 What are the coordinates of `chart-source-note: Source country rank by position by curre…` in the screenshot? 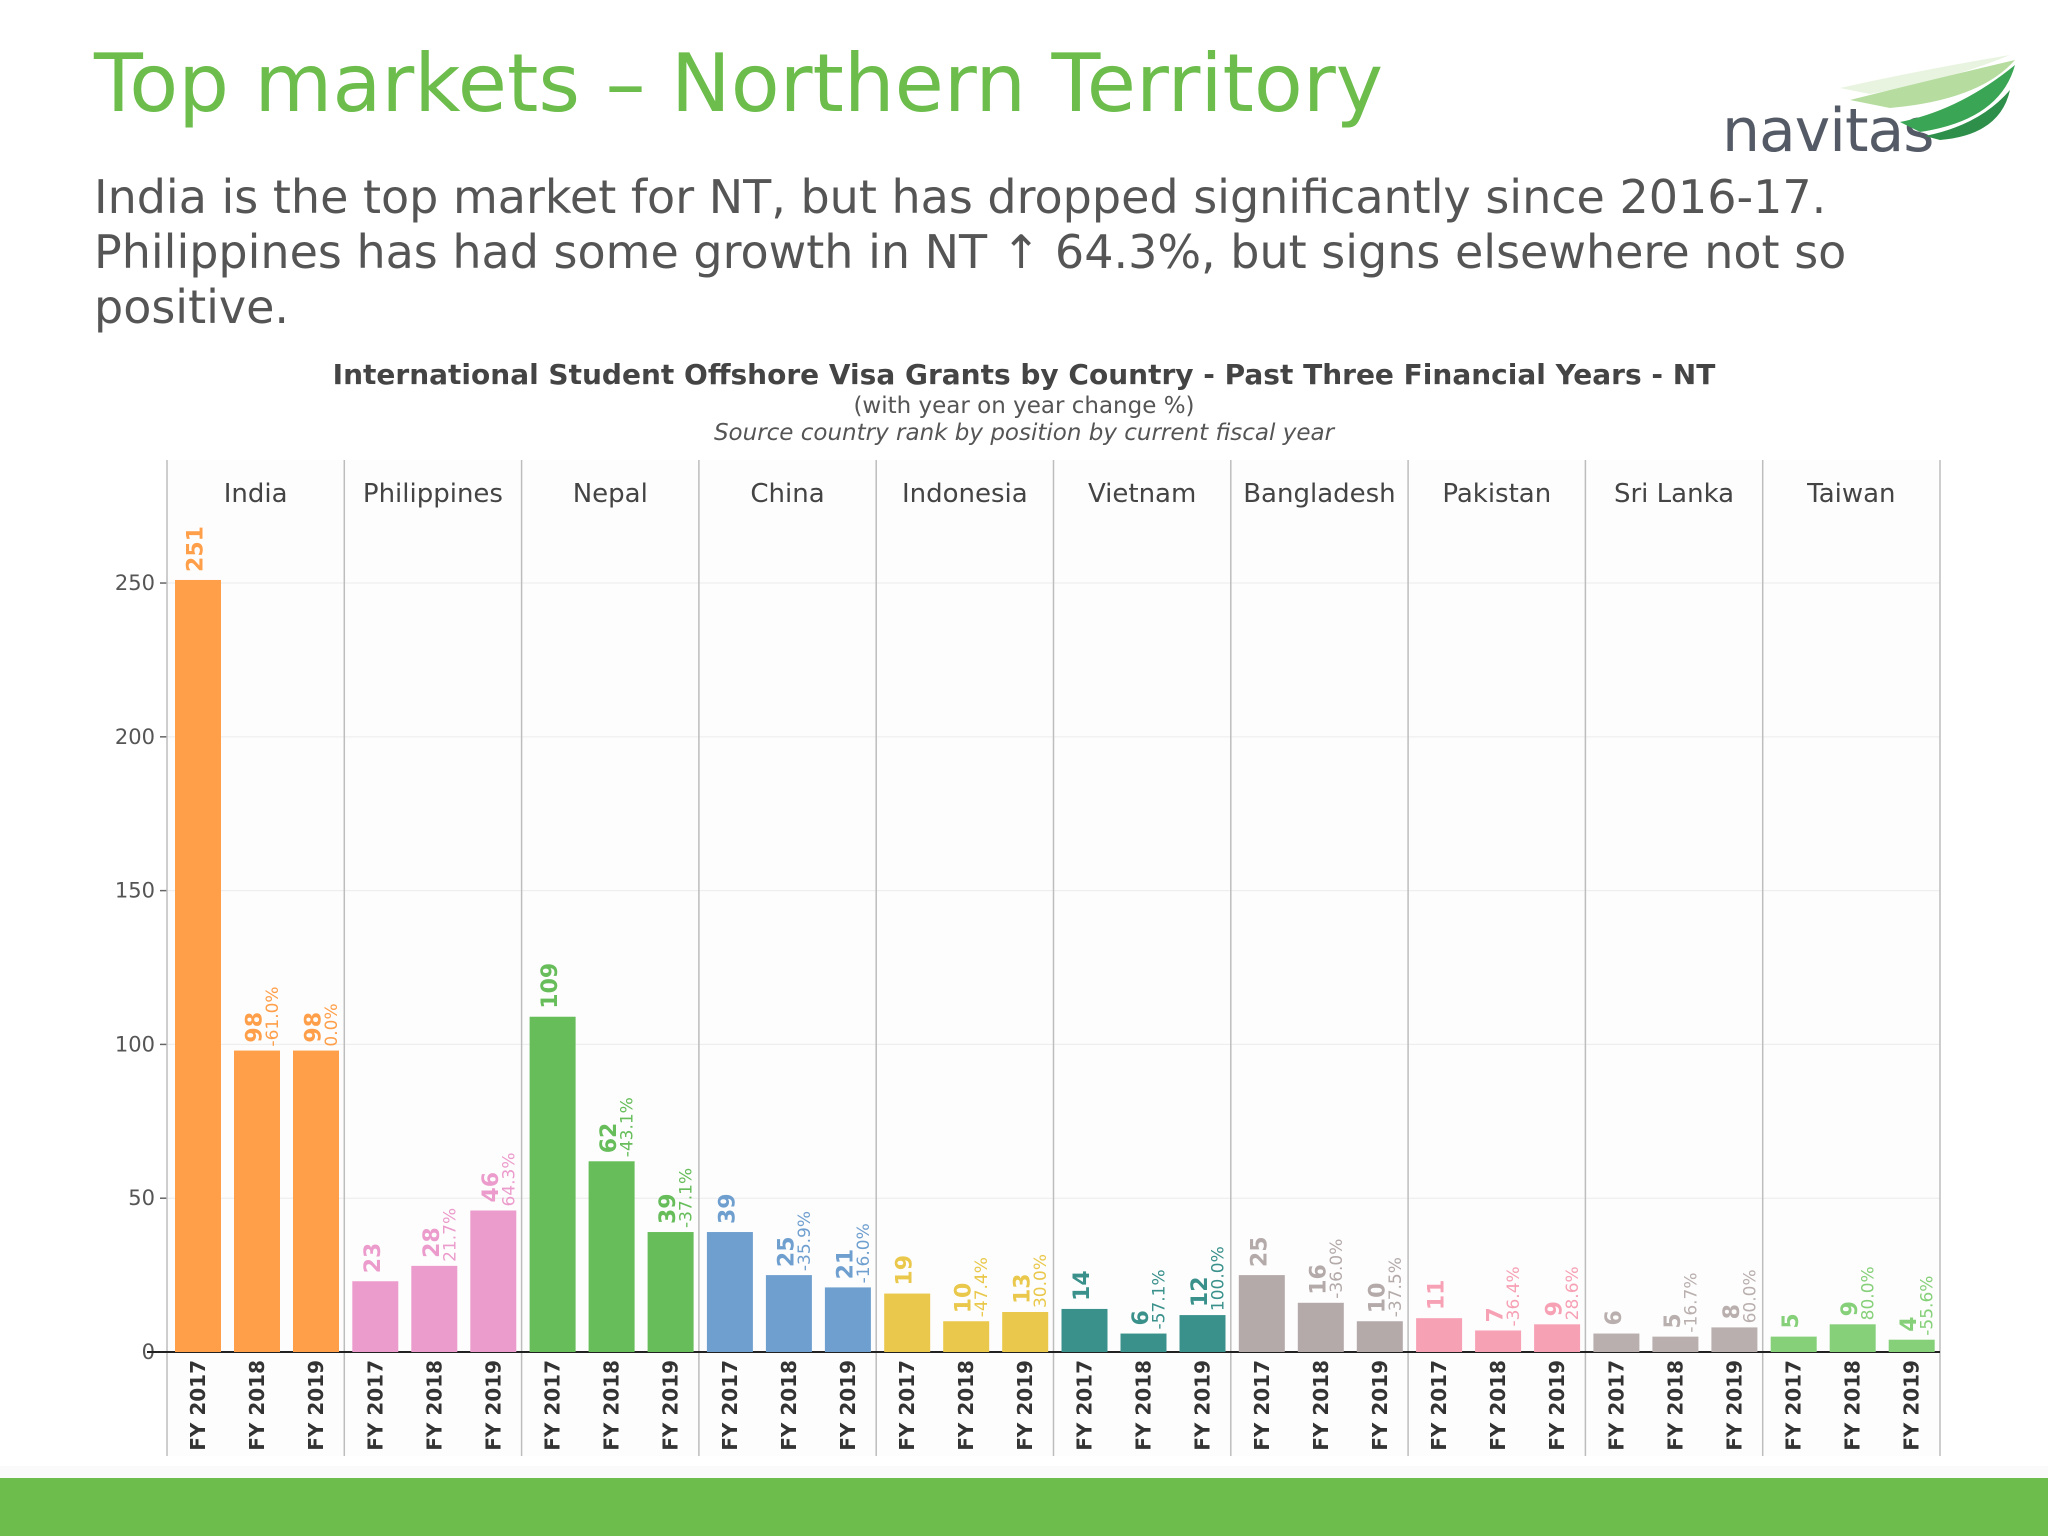 It's located at (1024, 433).